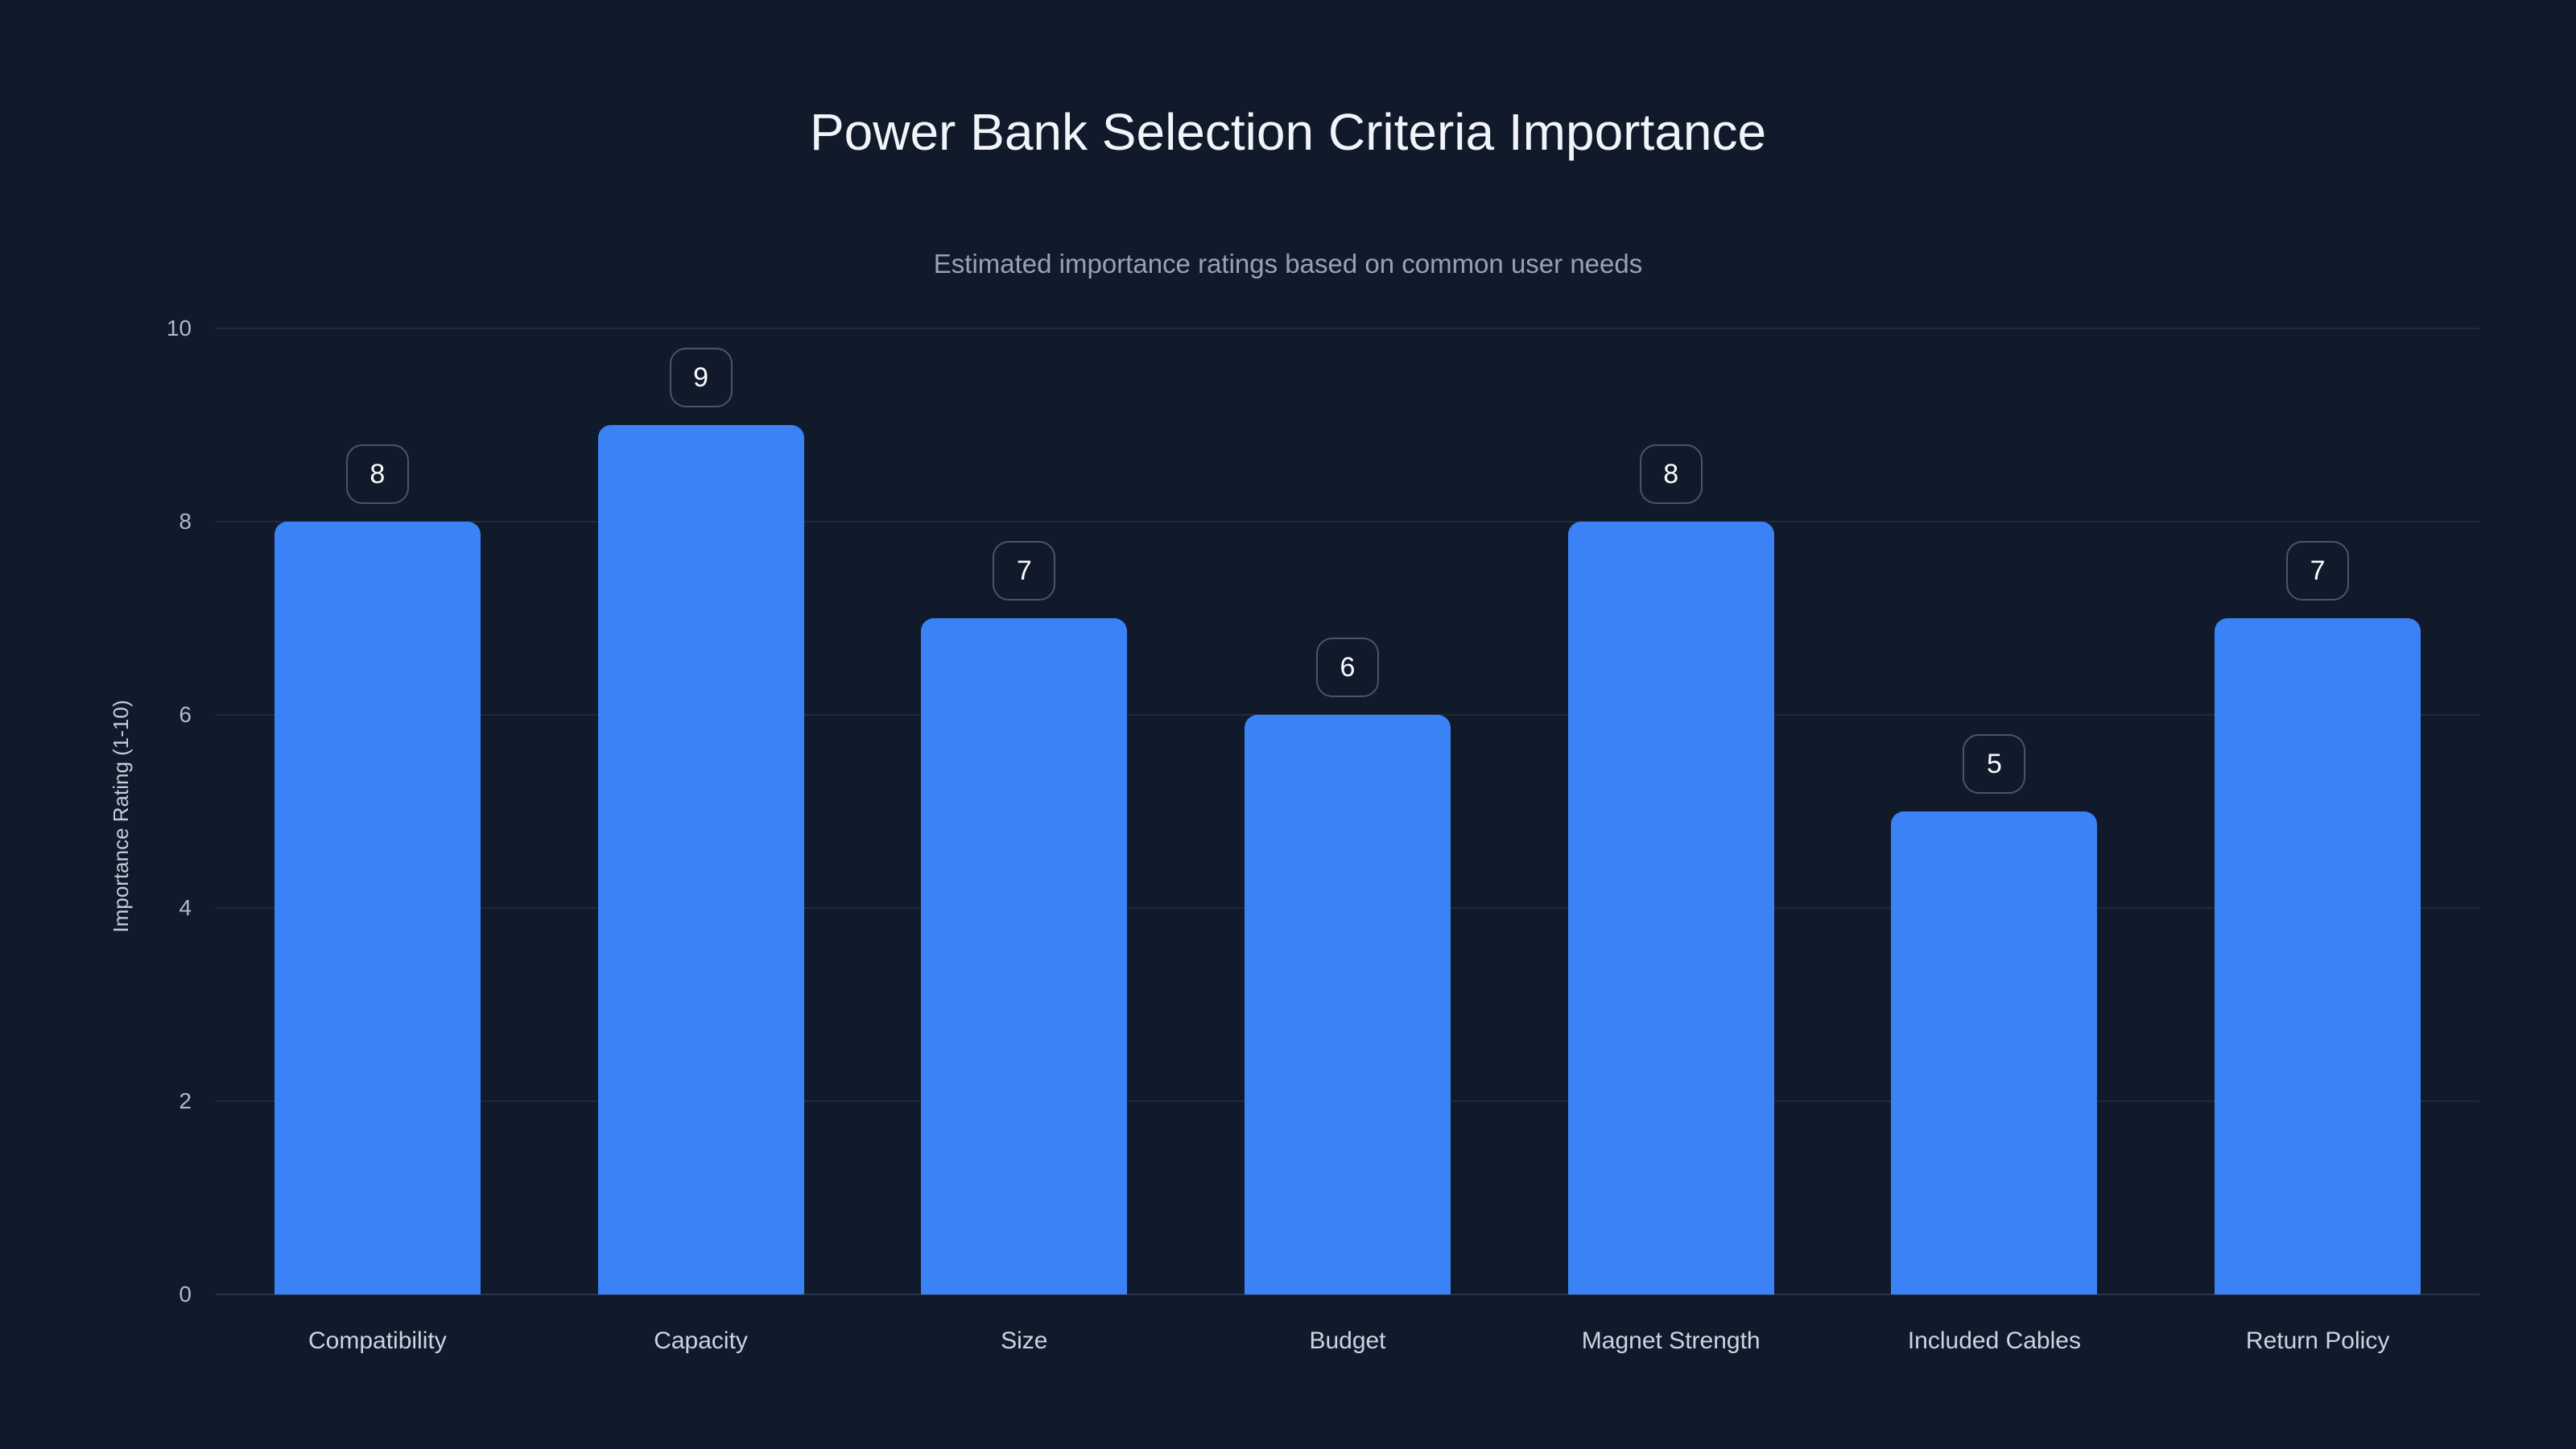 The height and width of the screenshot is (1449, 2576). Describe the element at coordinates (701, 1340) in the screenshot. I see `x-category-label: Capacity` at that location.